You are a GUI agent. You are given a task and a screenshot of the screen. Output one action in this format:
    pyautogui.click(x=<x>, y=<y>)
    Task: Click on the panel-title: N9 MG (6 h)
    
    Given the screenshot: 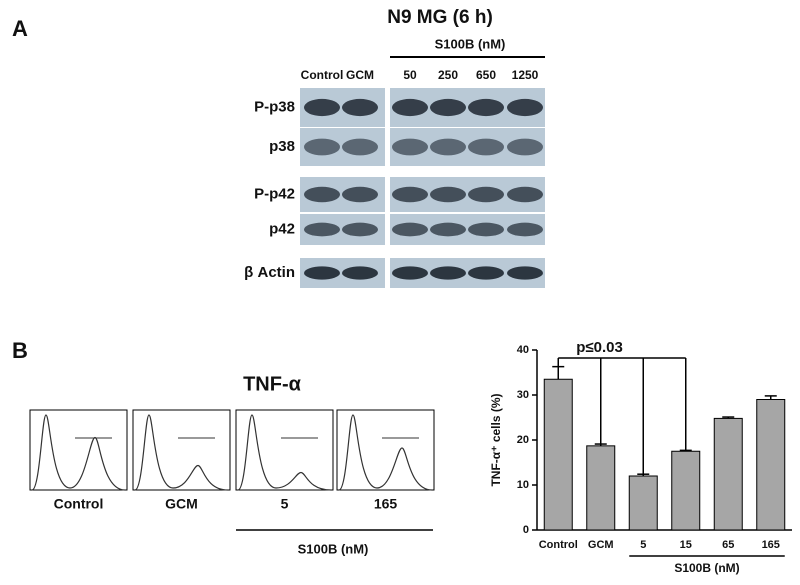 What is the action you would take?
    pyautogui.click(x=440, y=17)
    